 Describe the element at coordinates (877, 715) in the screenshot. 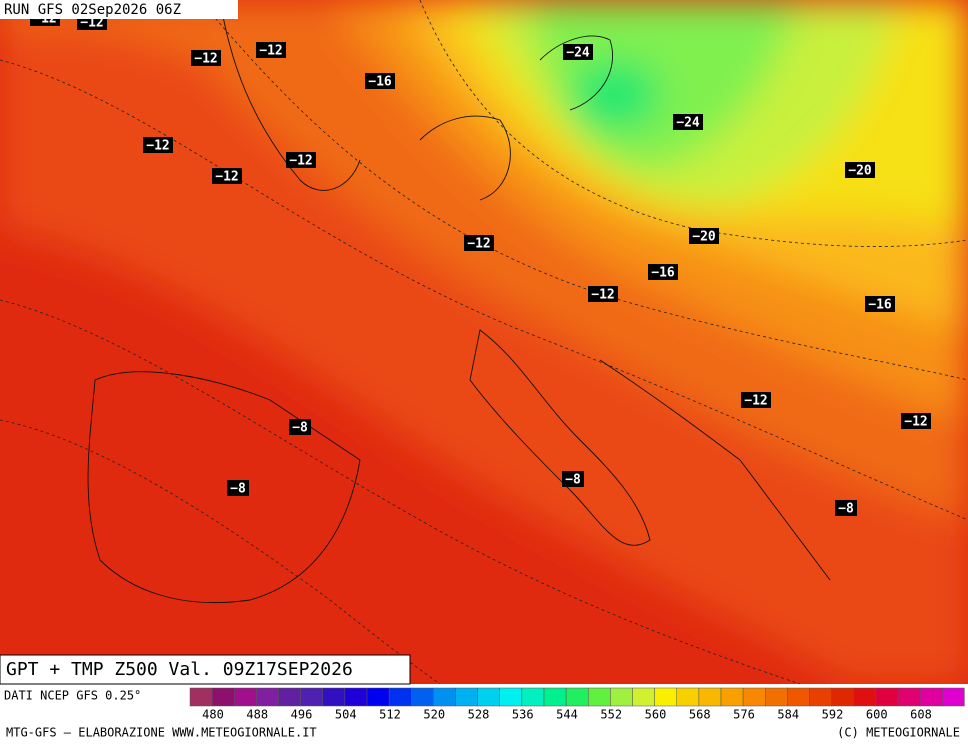

I see `colorbar-label: 600` at that location.